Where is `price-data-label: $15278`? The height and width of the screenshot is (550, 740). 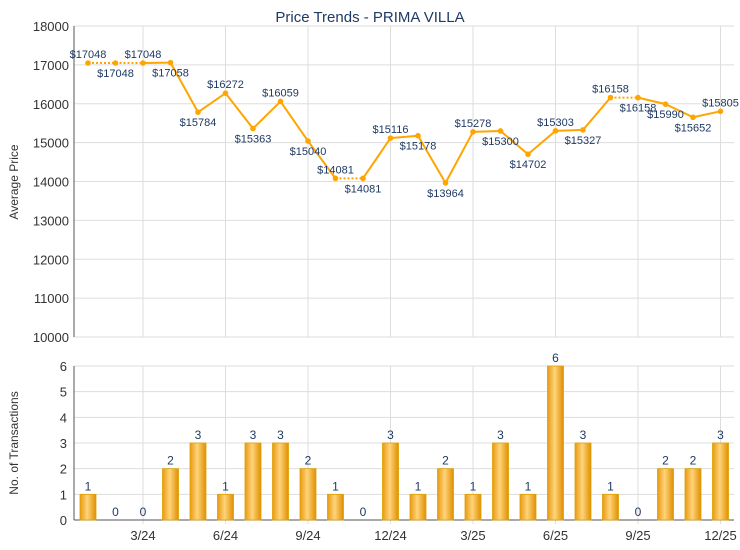 price-data-label: $15278 is located at coordinates (473, 124).